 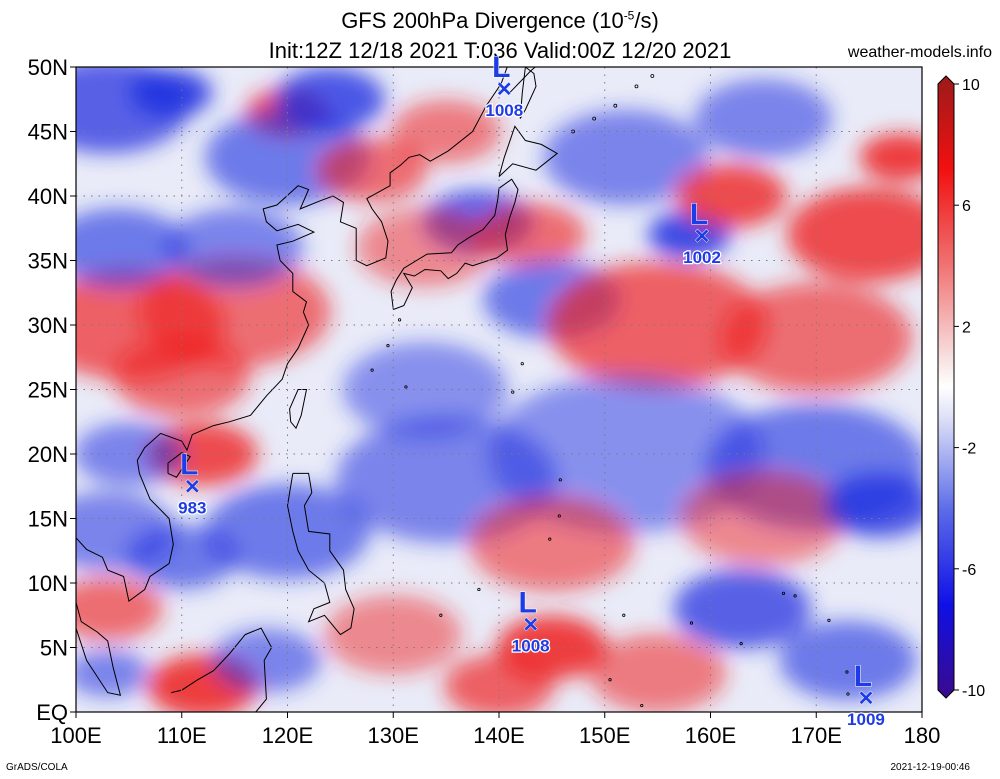 What do you see at coordinates (528, 151) in the screenshot?
I see `hokkaido-coastline` at bounding box center [528, 151].